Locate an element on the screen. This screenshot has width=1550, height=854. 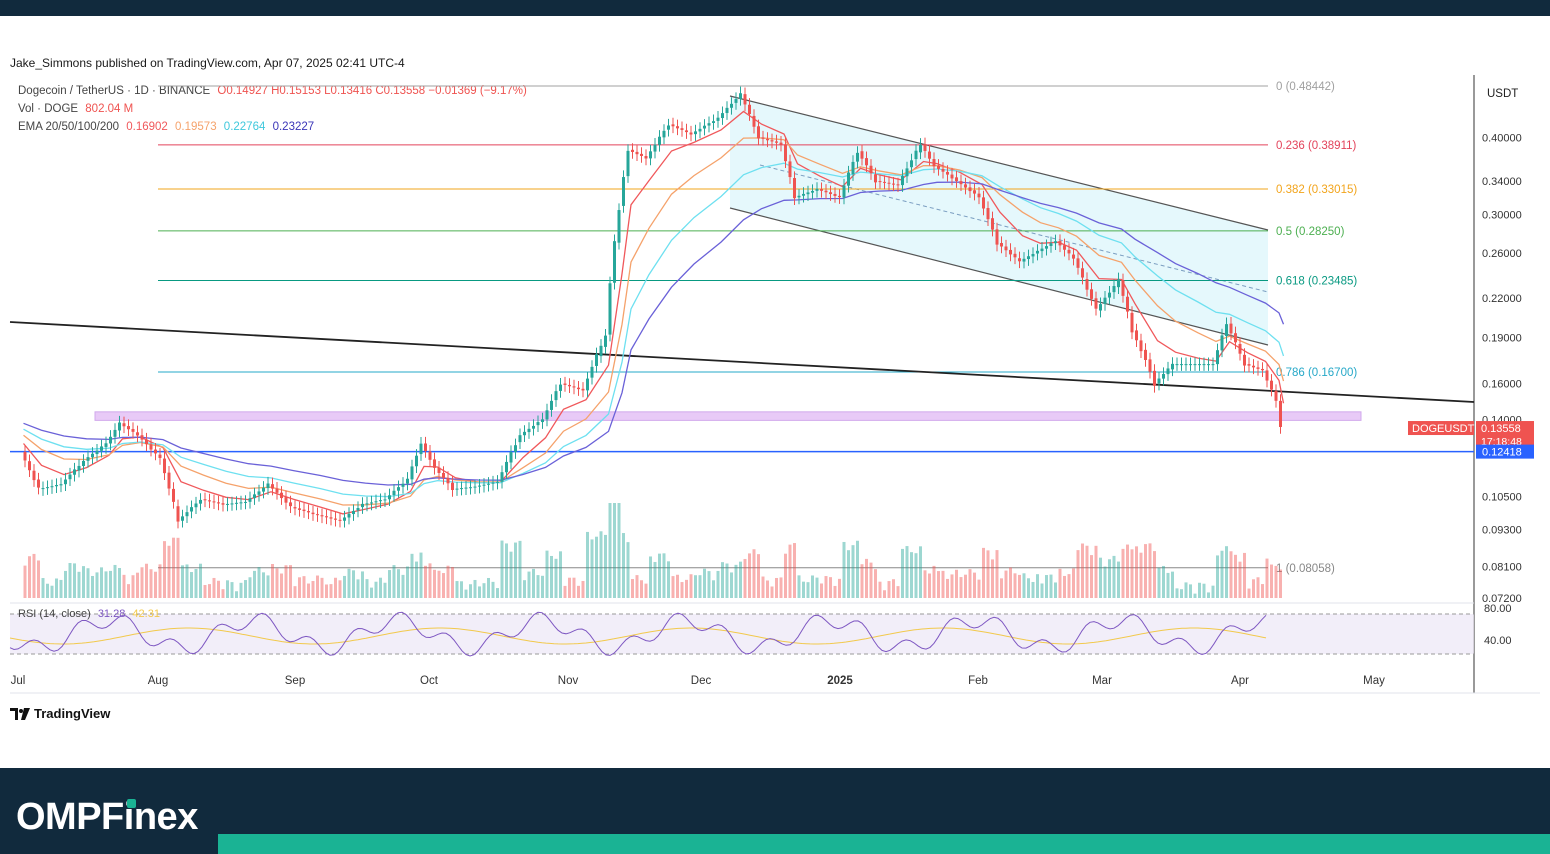
resistance-zone is located at coordinates (728, 416).